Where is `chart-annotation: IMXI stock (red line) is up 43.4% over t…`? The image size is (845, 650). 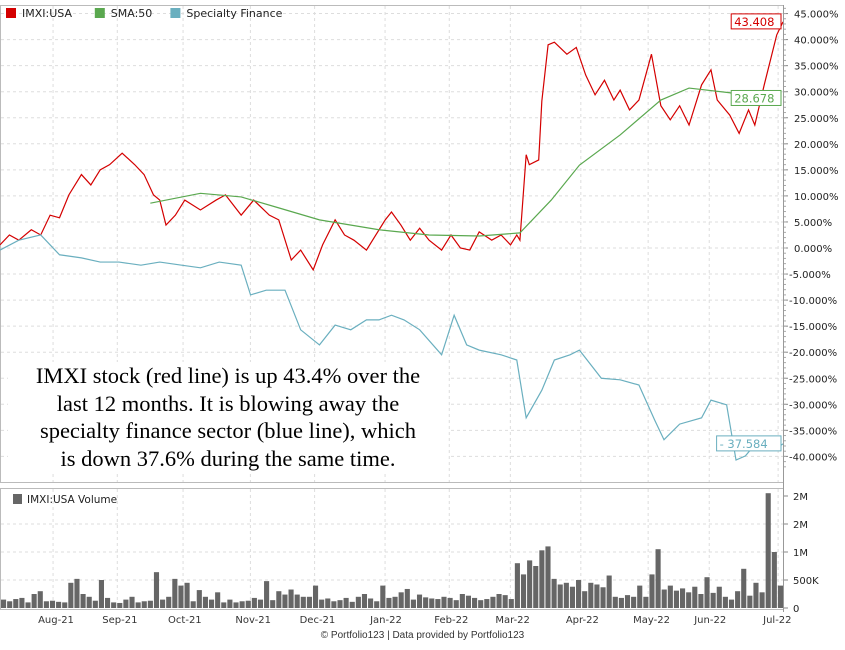
chart-annotation: IMXI stock (red line) is up 43.4% over t… is located at coordinates (228, 417).